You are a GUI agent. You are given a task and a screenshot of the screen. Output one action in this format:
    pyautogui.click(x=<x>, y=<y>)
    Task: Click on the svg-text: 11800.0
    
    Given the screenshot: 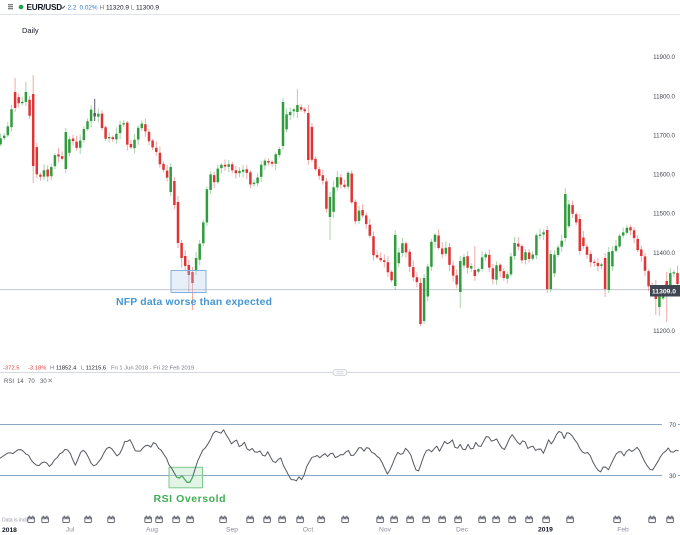 What is the action you would take?
    pyautogui.click(x=664, y=96)
    